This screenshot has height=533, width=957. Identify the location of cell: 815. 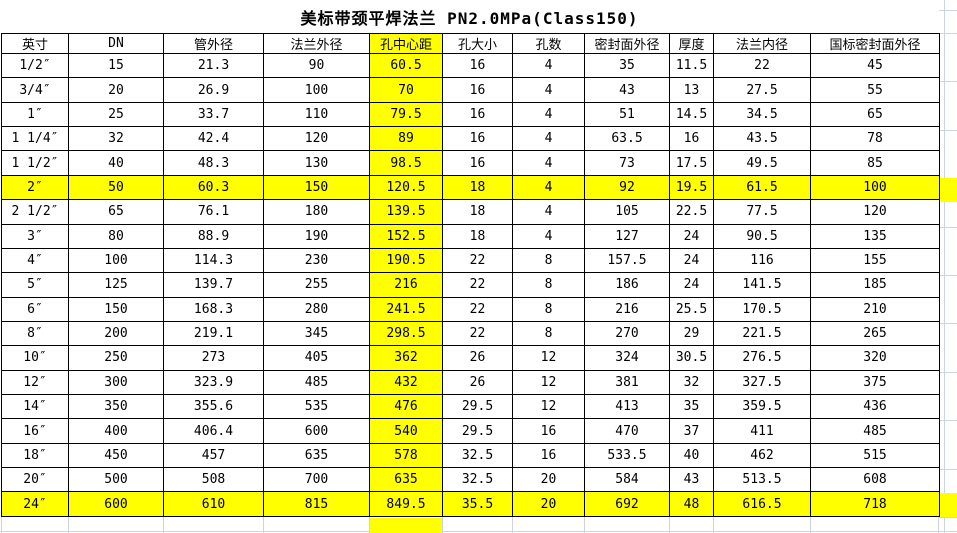
(316, 504).